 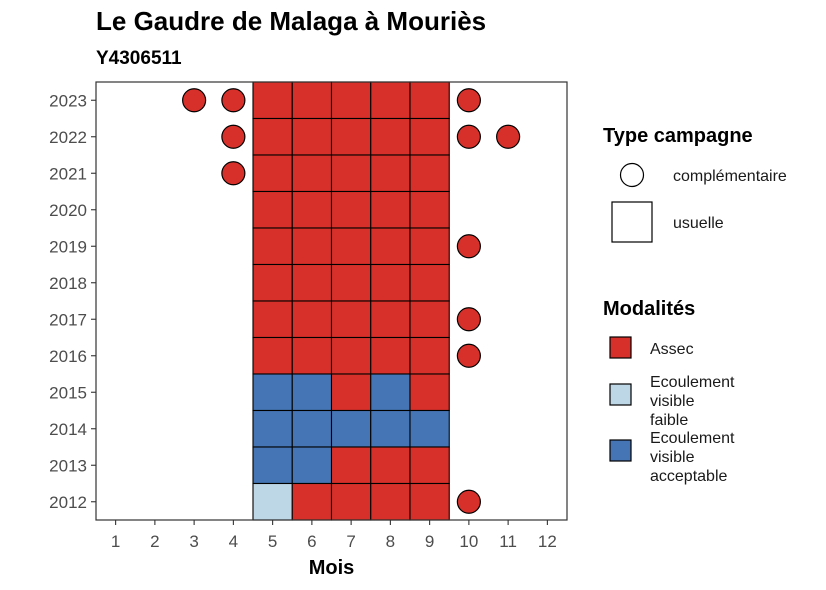 I want to click on x-tick-label: 8, so click(x=390, y=541).